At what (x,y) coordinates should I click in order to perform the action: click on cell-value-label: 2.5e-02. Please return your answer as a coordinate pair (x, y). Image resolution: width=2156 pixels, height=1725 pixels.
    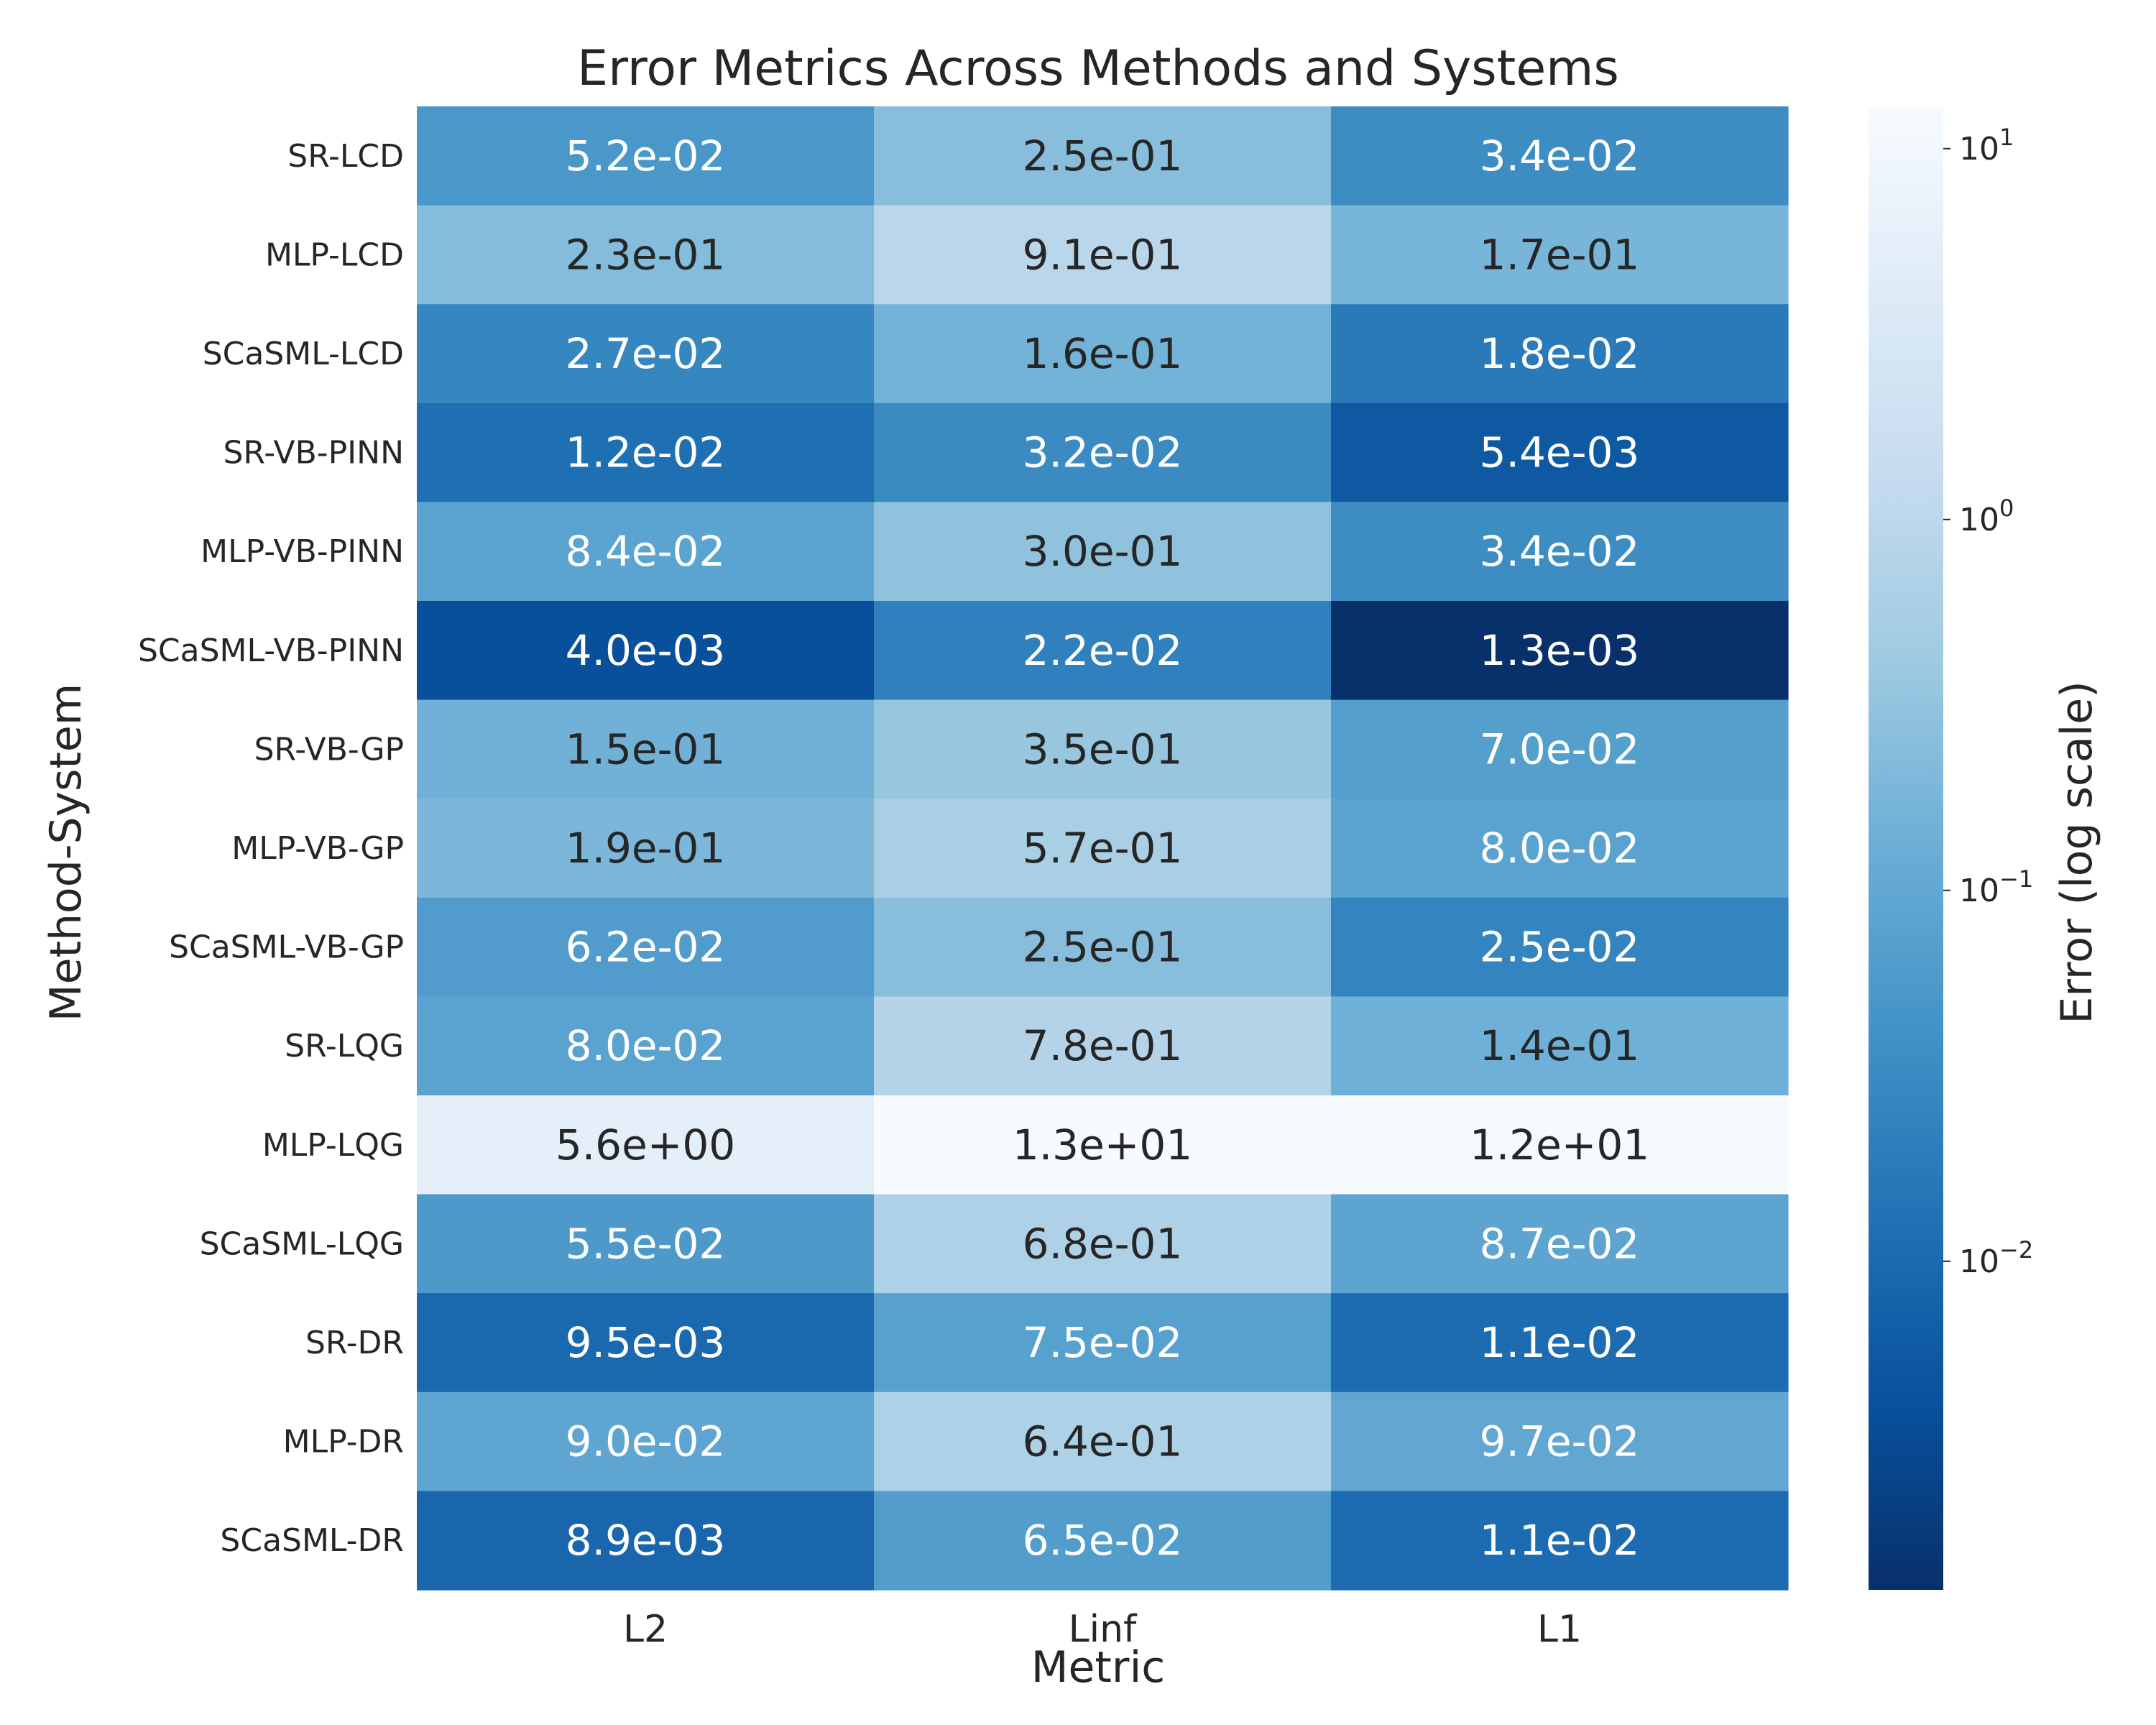
    Looking at the image, I should click on (1560, 947).